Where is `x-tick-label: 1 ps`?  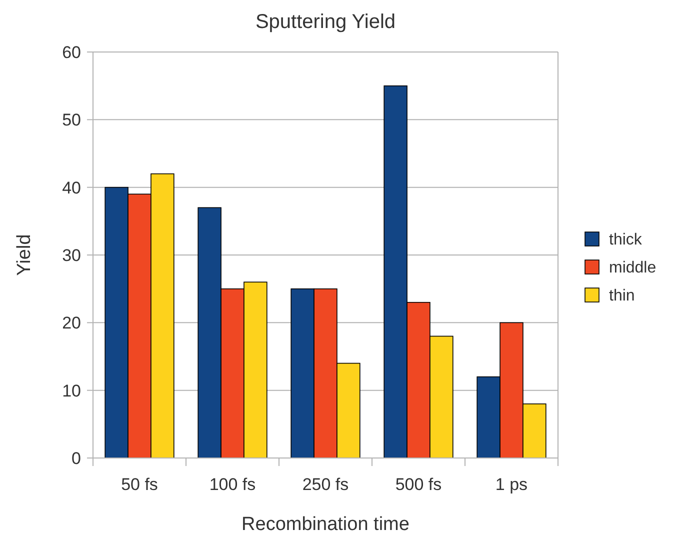 x-tick-label: 1 ps is located at coordinates (511, 484).